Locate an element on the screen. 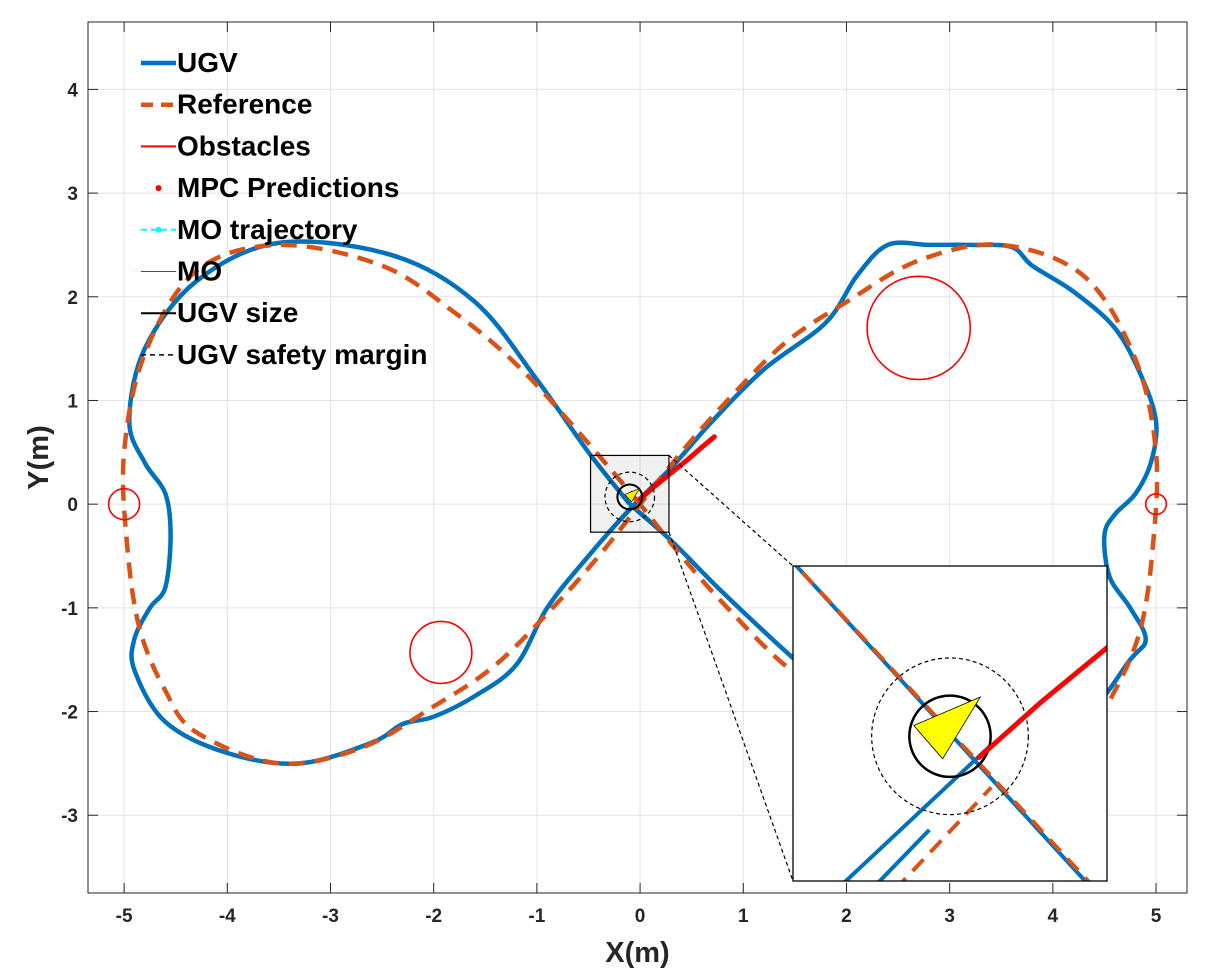  x-tick-label: 2 is located at coordinates (846, 916).